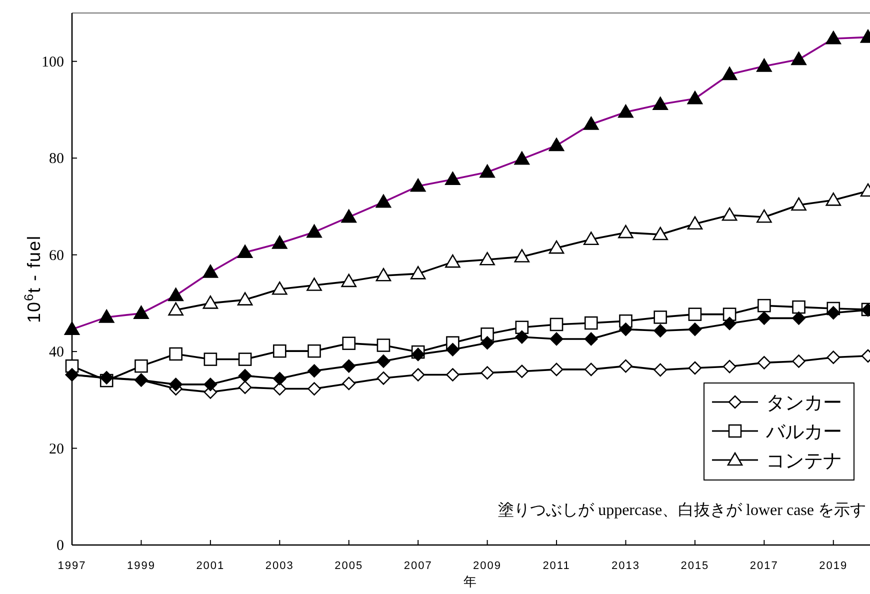 This screenshot has height=594, width=870. Describe the element at coordinates (804, 403) in the screenshot. I see `legend-label: タンカー` at that location.